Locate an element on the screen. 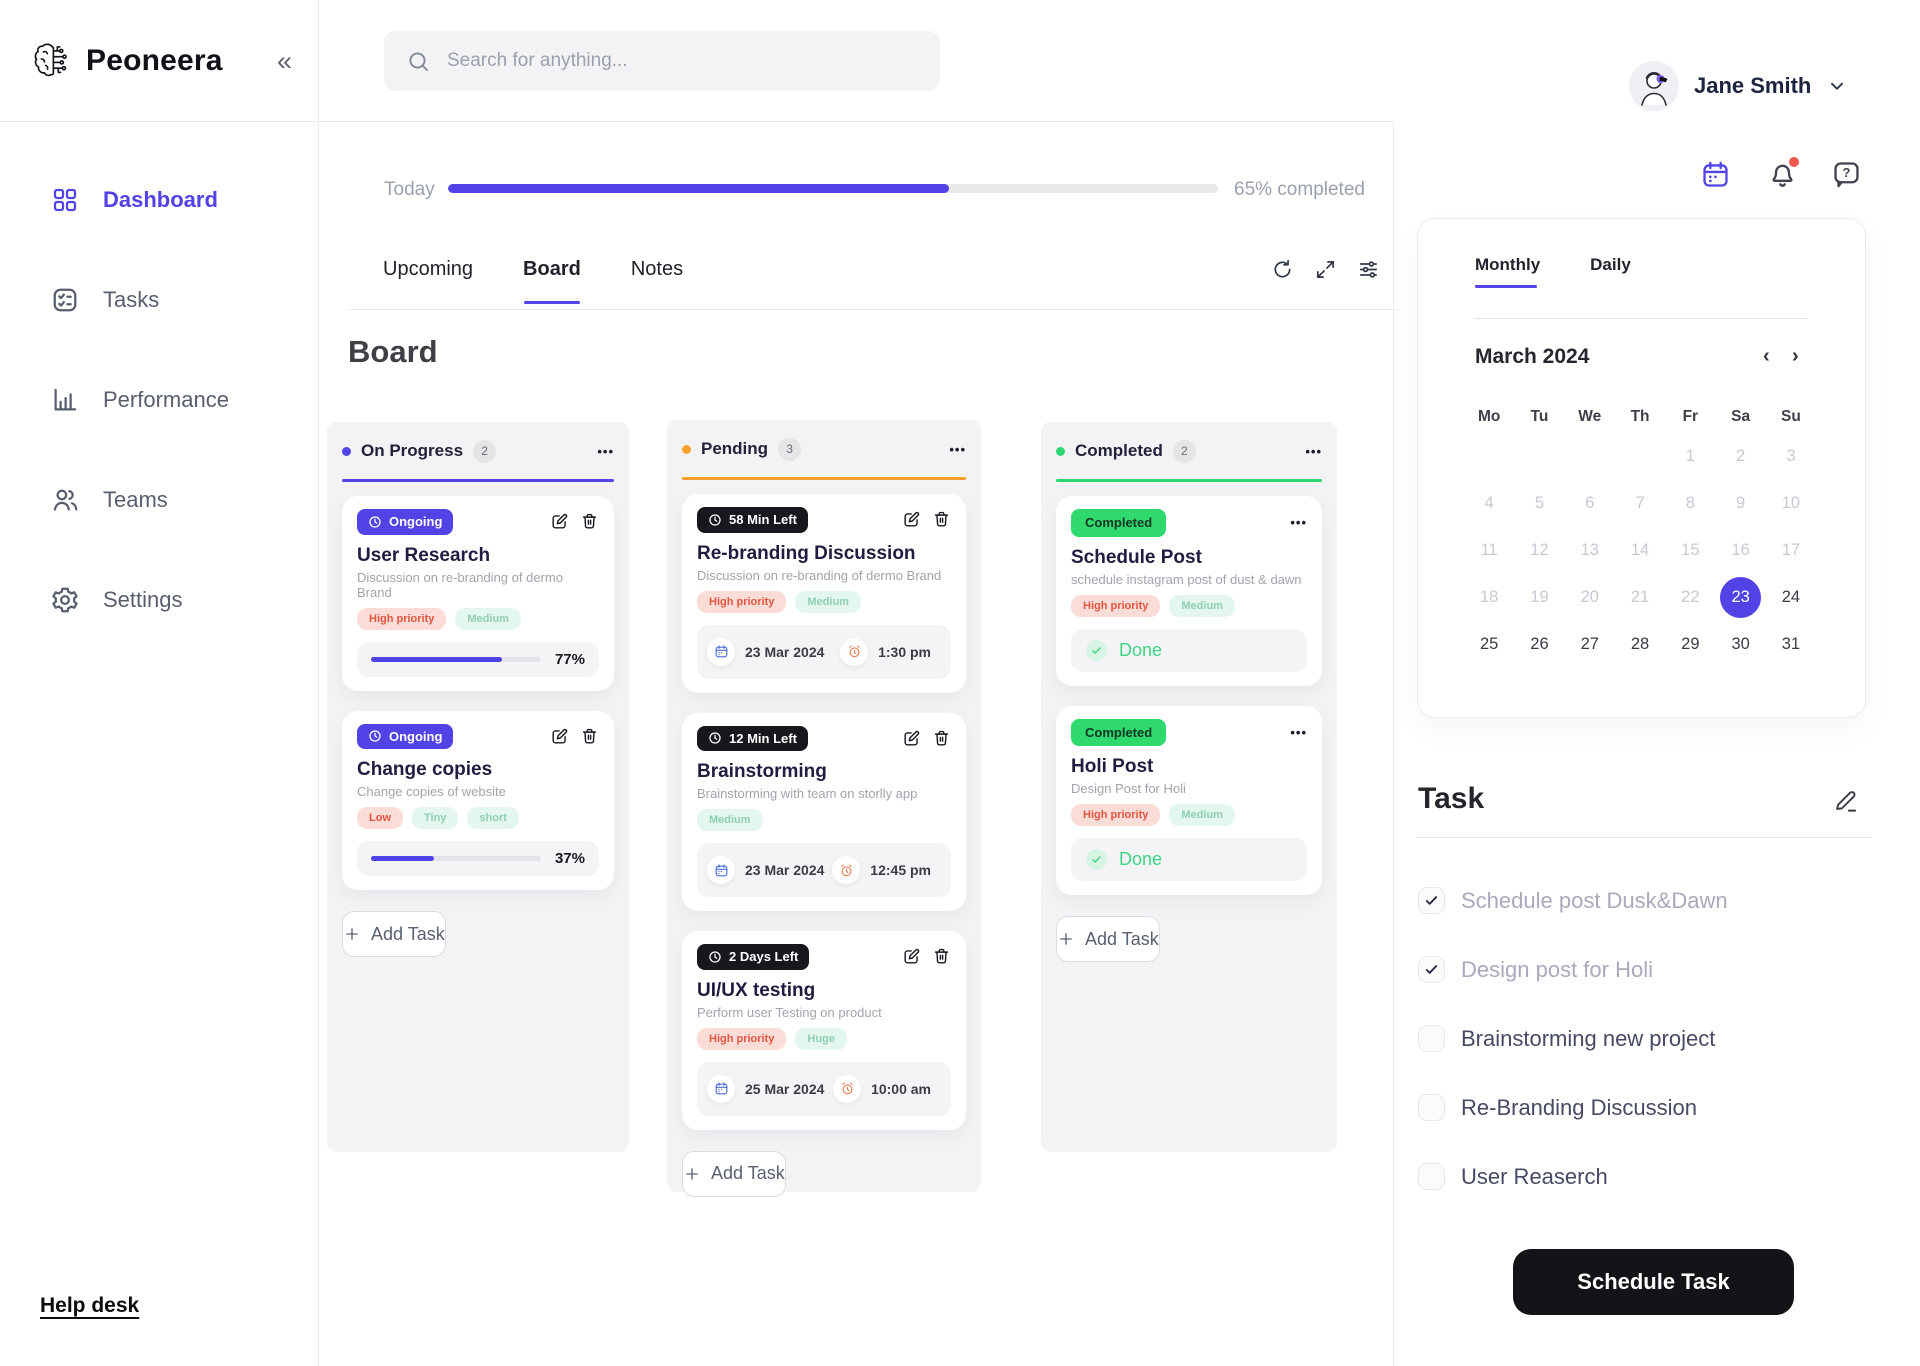 The image size is (1920, 1366). calendar-day: 4 is located at coordinates (1489, 503).